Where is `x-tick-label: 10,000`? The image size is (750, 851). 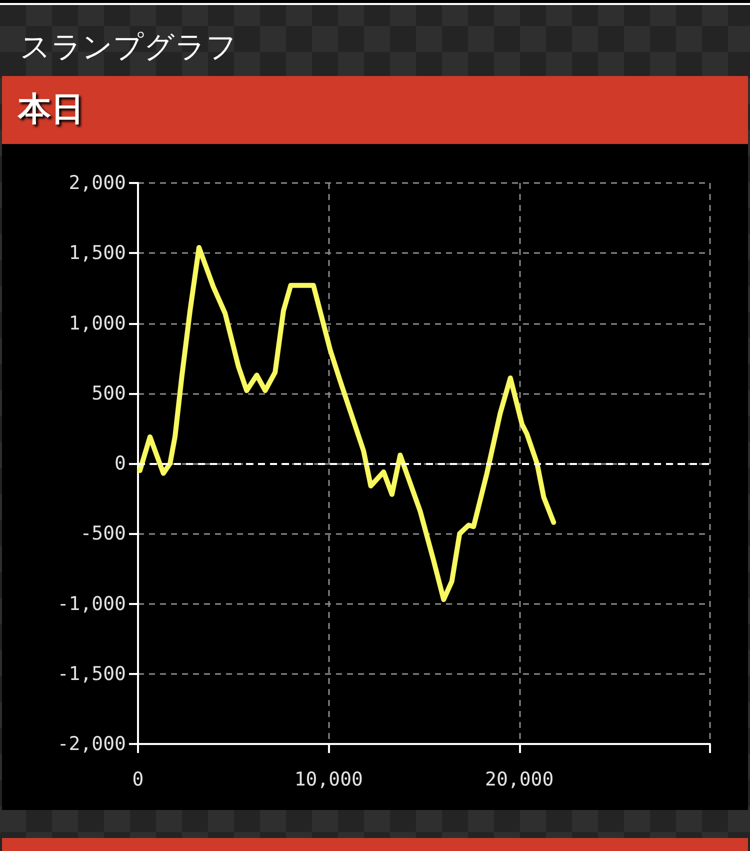
x-tick-label: 10,000 is located at coordinates (328, 779).